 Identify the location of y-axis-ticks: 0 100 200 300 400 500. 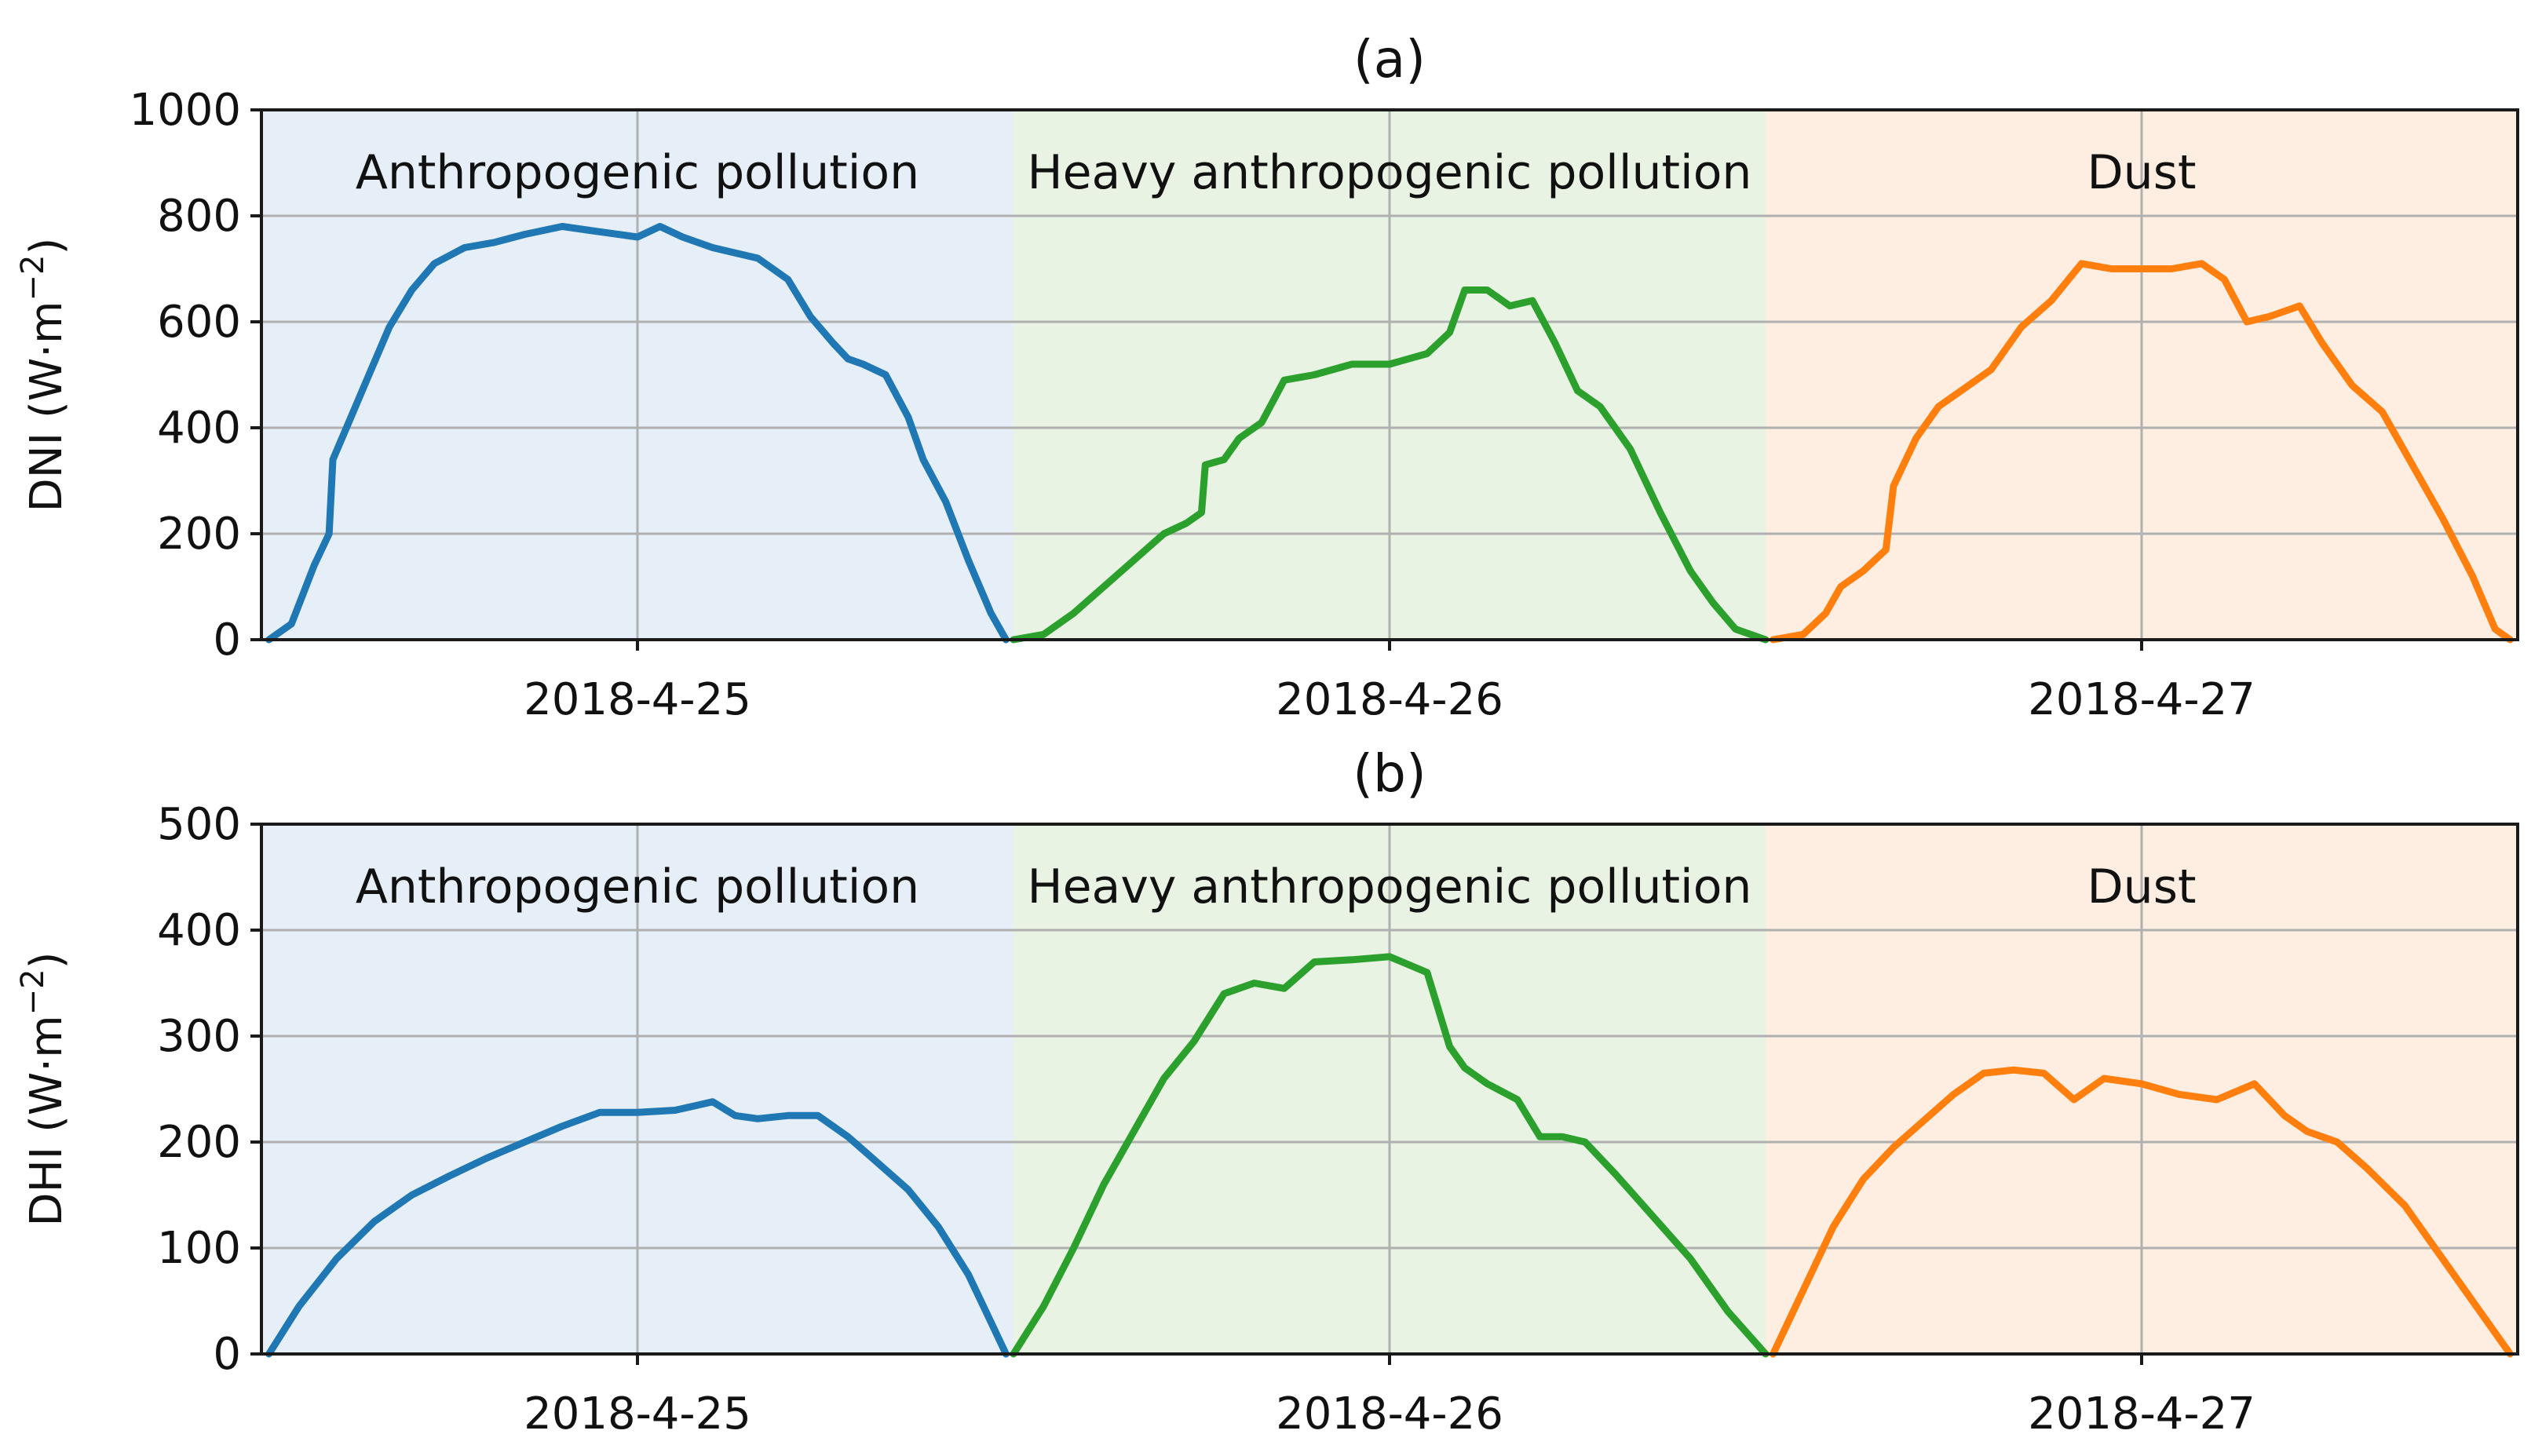
(209, 1089).